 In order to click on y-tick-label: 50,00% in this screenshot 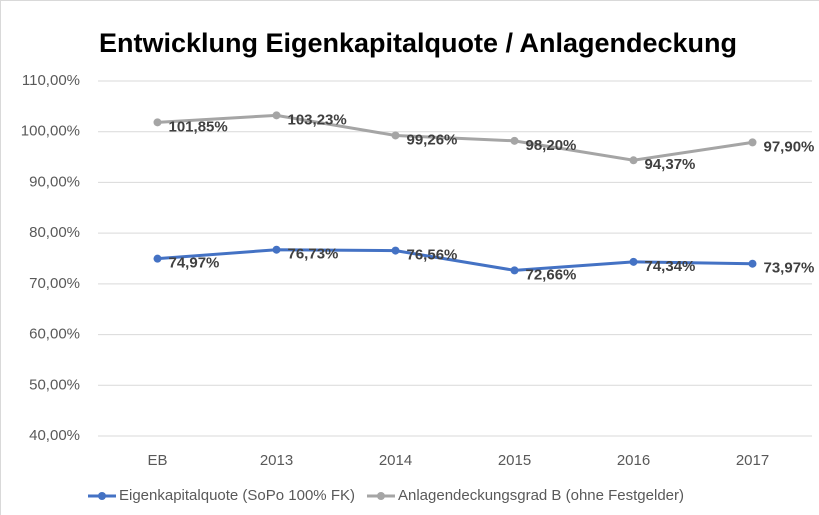, I will do `click(54, 384)`.